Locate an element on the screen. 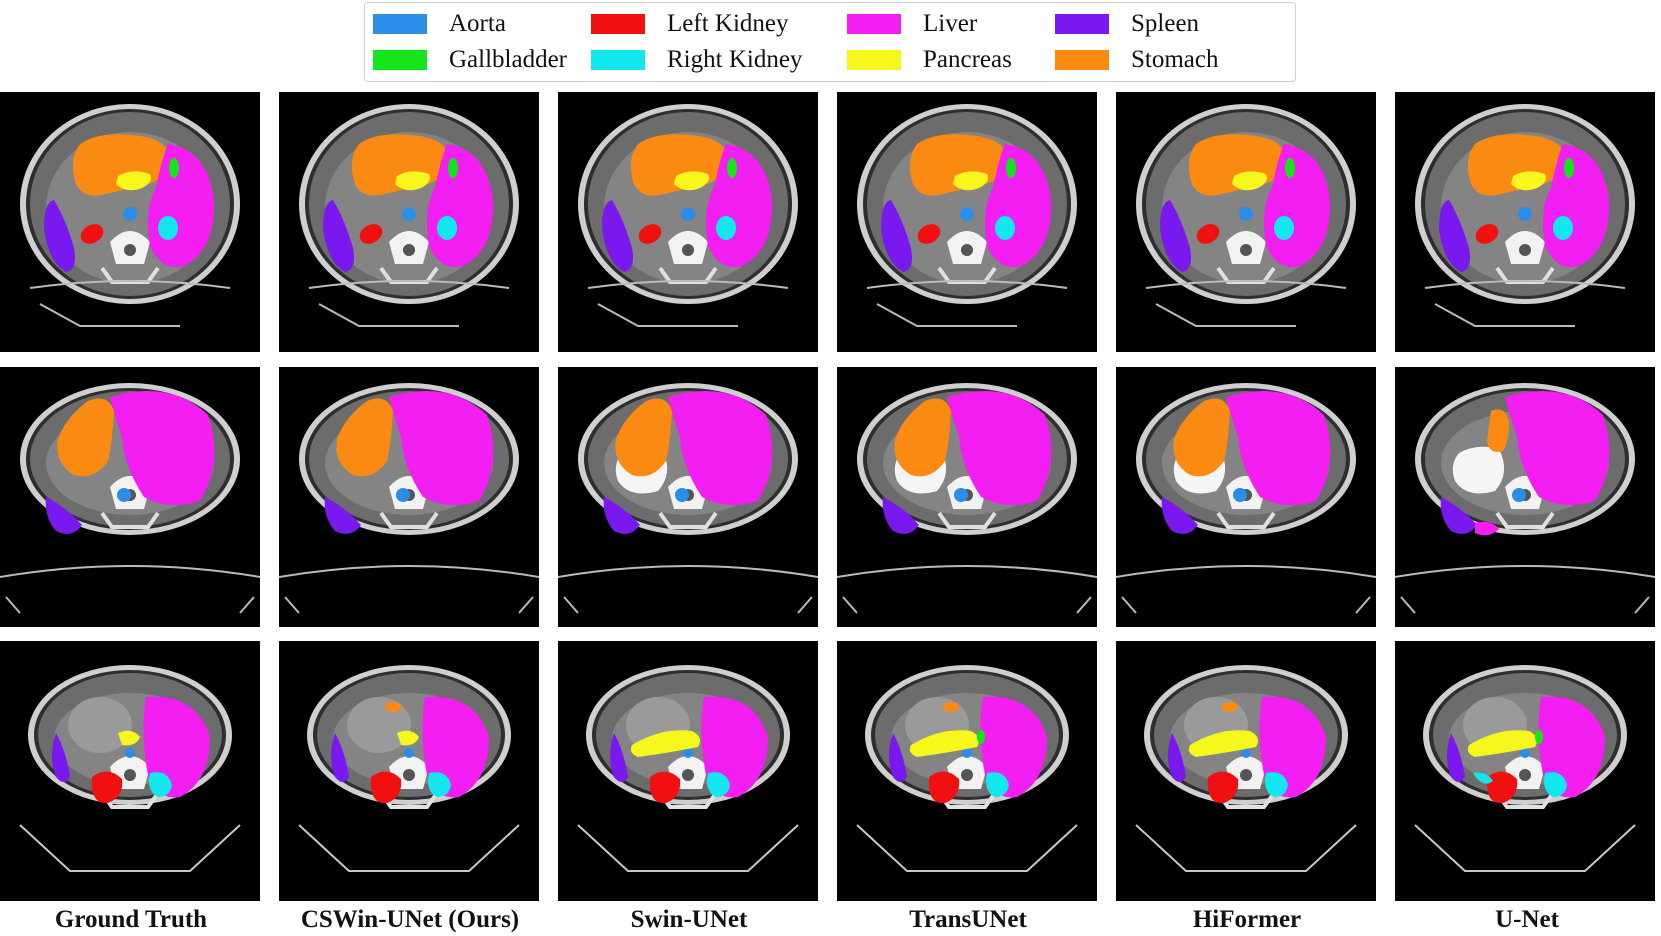 The width and height of the screenshot is (1661, 936). legend-item-gallbladder: Gallbladder is located at coordinates (470, 60).